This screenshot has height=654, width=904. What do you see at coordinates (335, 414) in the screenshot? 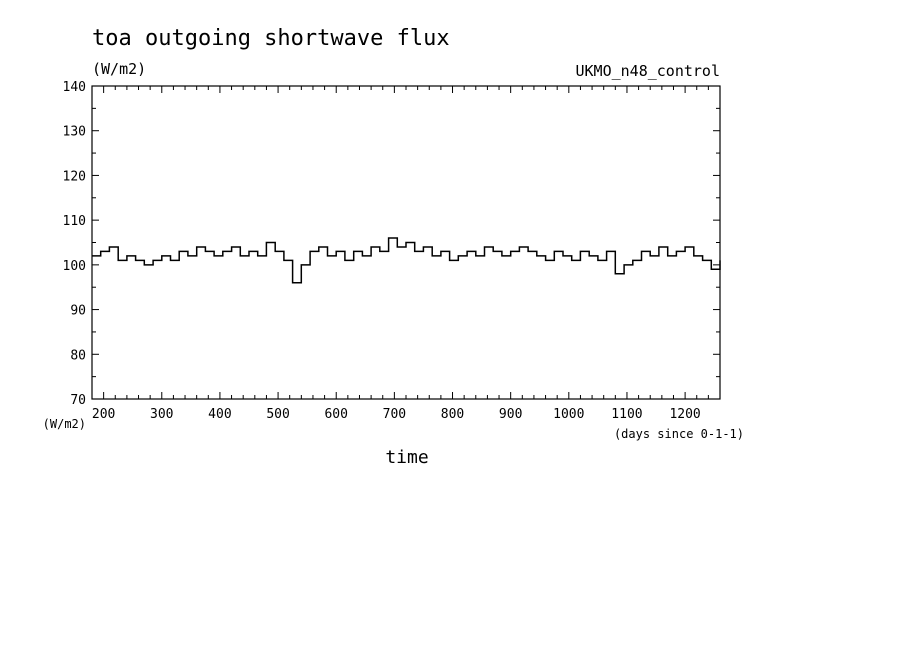
I see `x-tick-label: 600` at bounding box center [335, 414].